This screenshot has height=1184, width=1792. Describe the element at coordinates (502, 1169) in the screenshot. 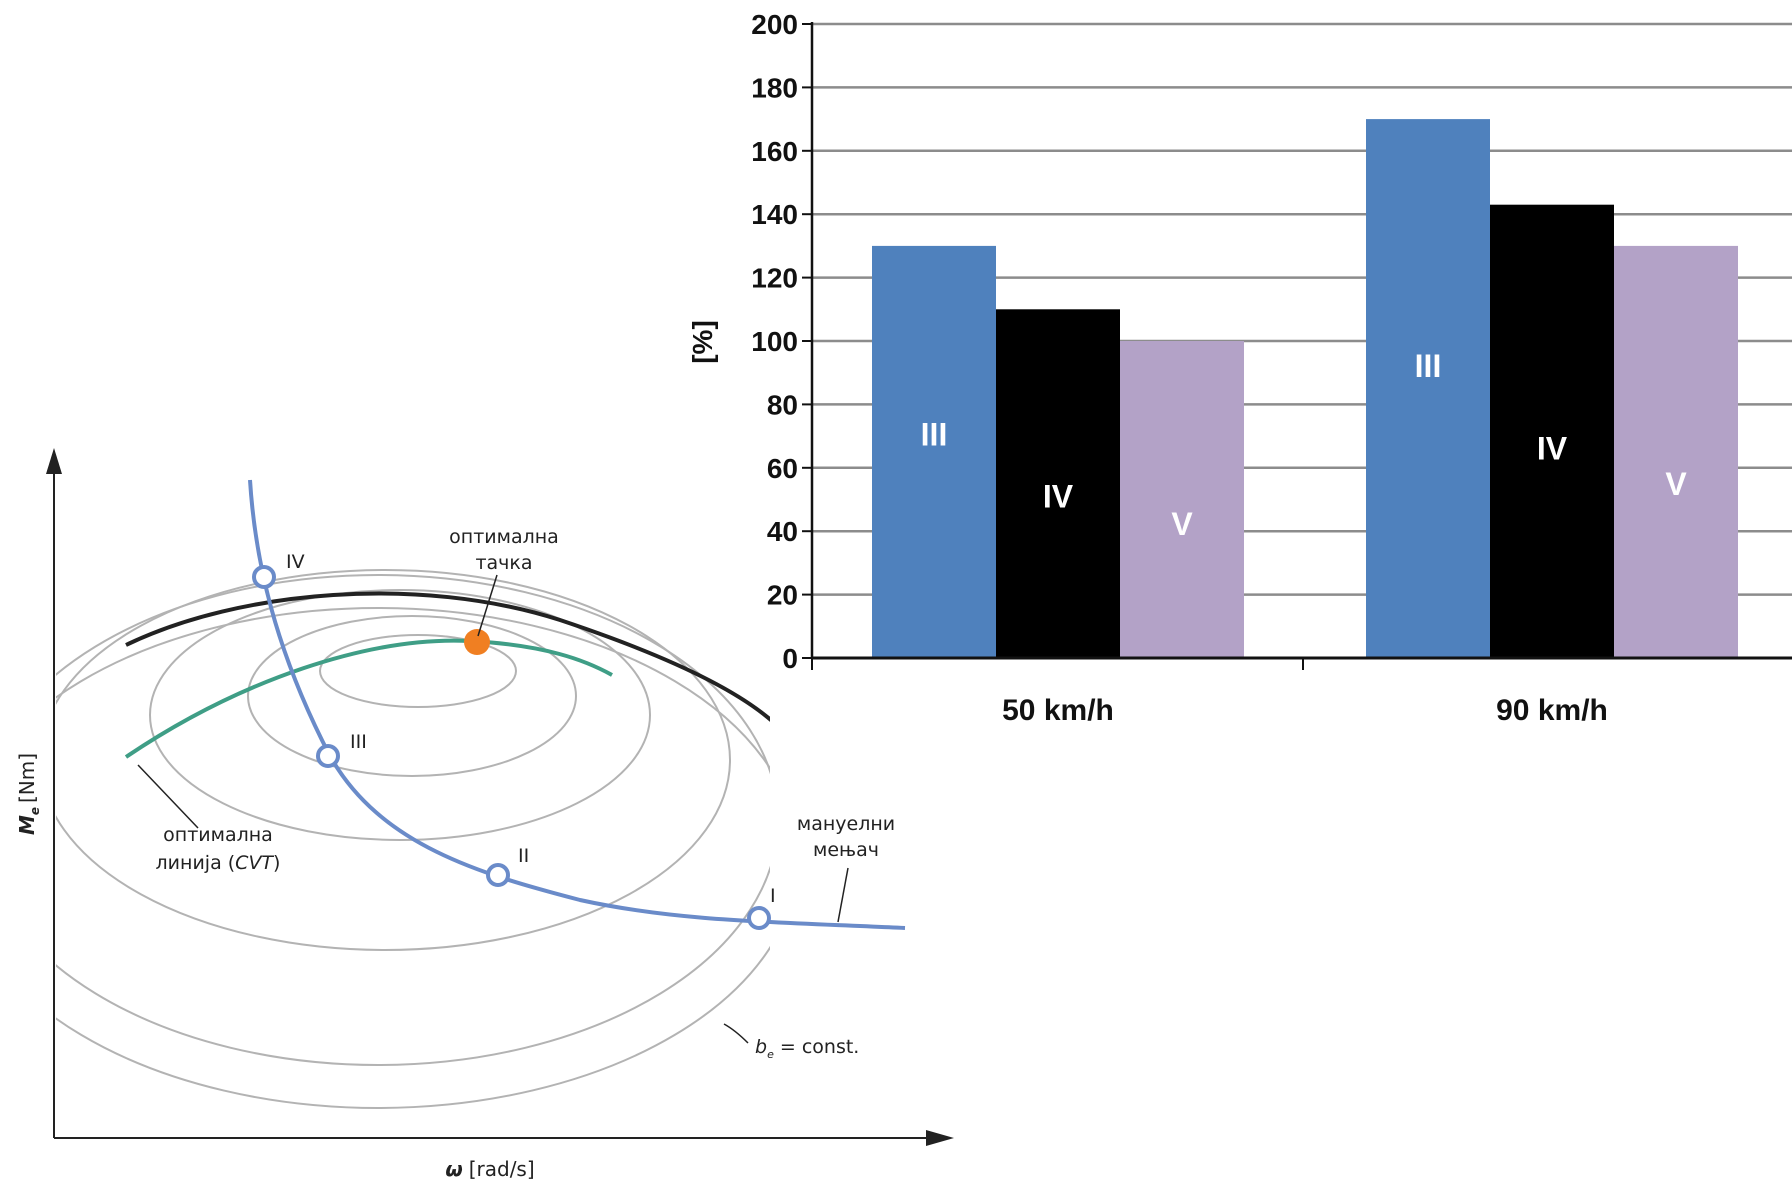

I see `x-axis-unit: [rad/s]` at that location.